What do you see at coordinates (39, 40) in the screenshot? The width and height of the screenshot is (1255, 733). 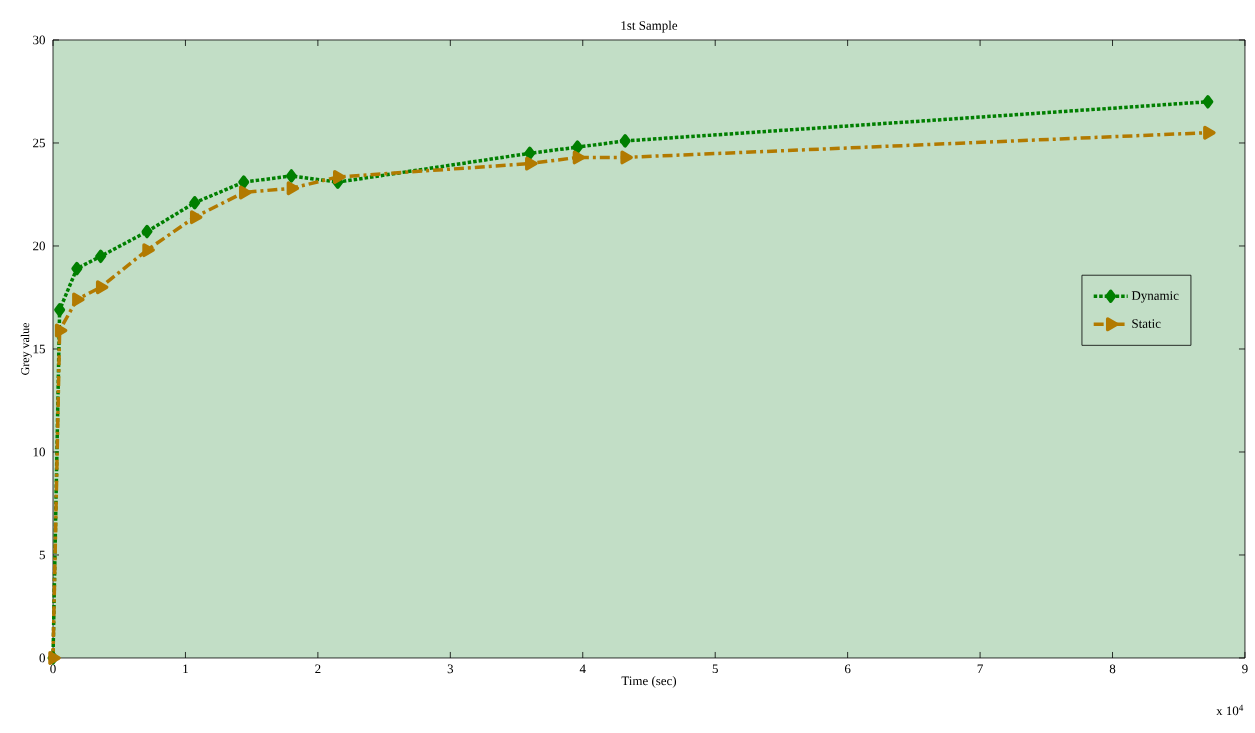 I see `y-tick-label: 30` at bounding box center [39, 40].